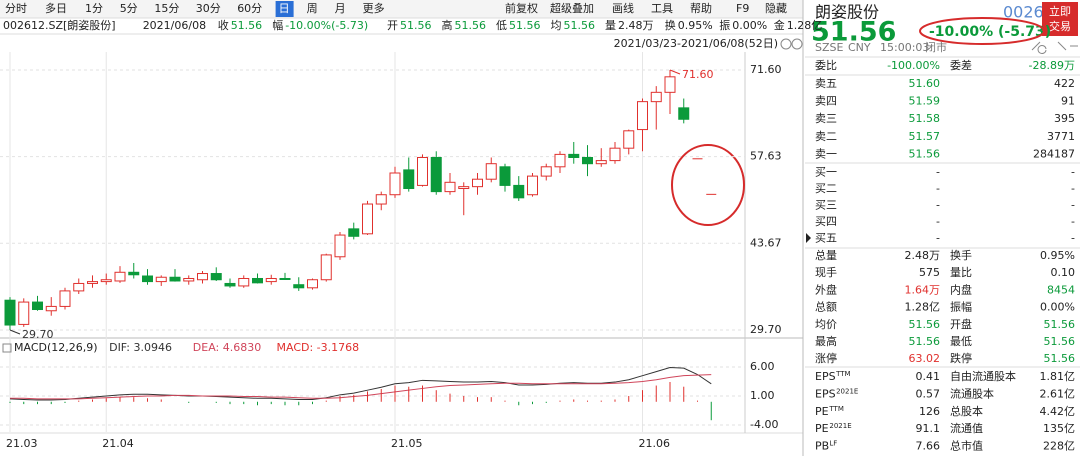  I want to click on row-label: 总额, so click(826, 307).